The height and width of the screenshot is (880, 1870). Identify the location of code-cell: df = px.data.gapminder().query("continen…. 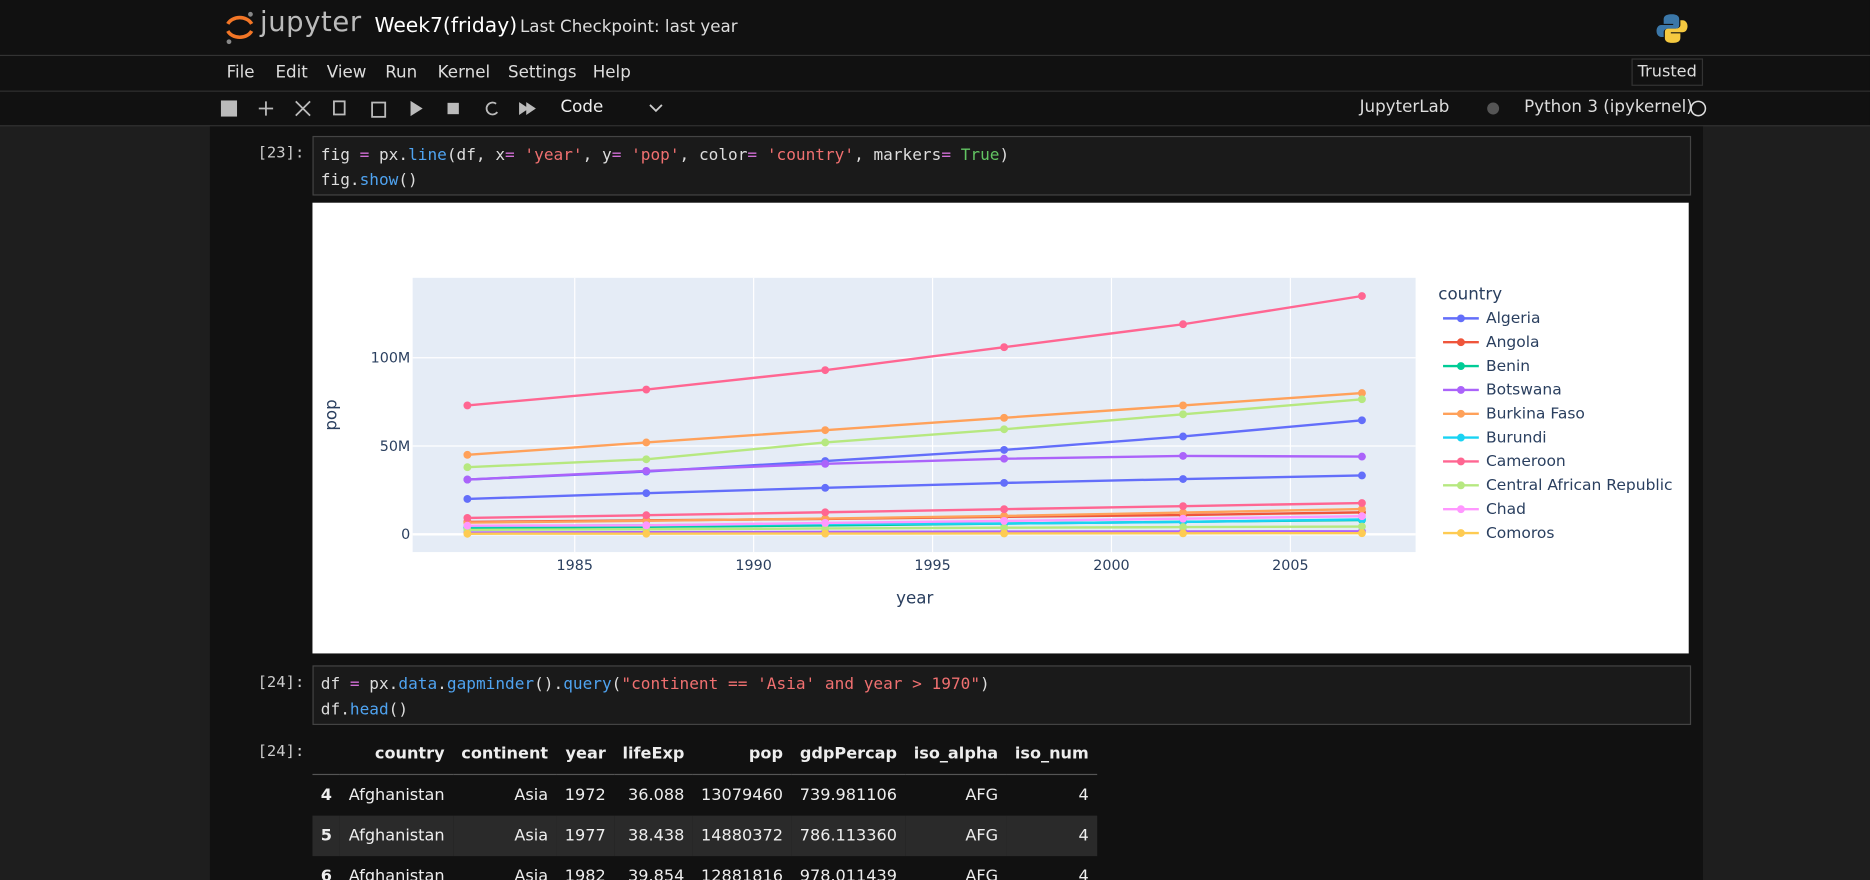
(1002, 695).